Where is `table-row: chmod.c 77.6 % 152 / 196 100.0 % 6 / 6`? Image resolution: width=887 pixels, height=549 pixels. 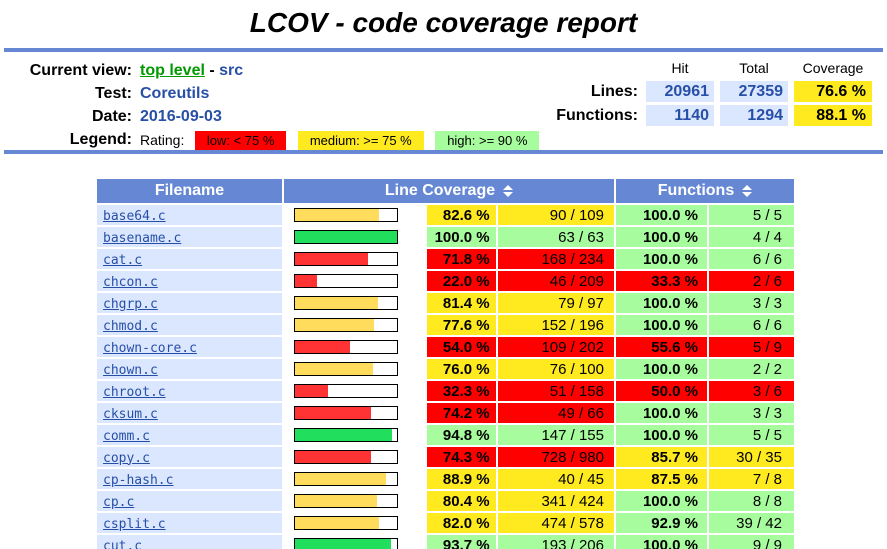 table-row: chmod.c 77.6 % 152 / 196 100.0 % 6 / 6 is located at coordinates (445, 325).